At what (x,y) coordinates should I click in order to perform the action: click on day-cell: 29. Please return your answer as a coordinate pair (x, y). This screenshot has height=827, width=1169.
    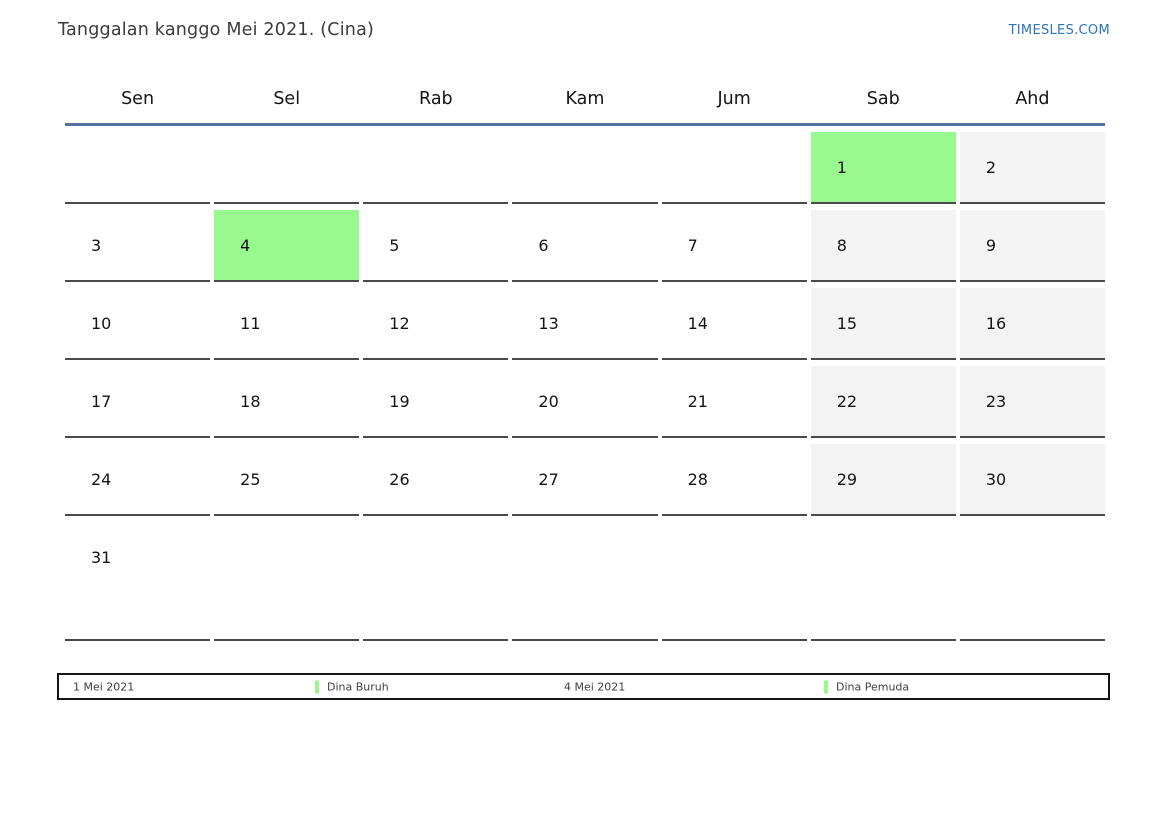
    Looking at the image, I should click on (883, 480).